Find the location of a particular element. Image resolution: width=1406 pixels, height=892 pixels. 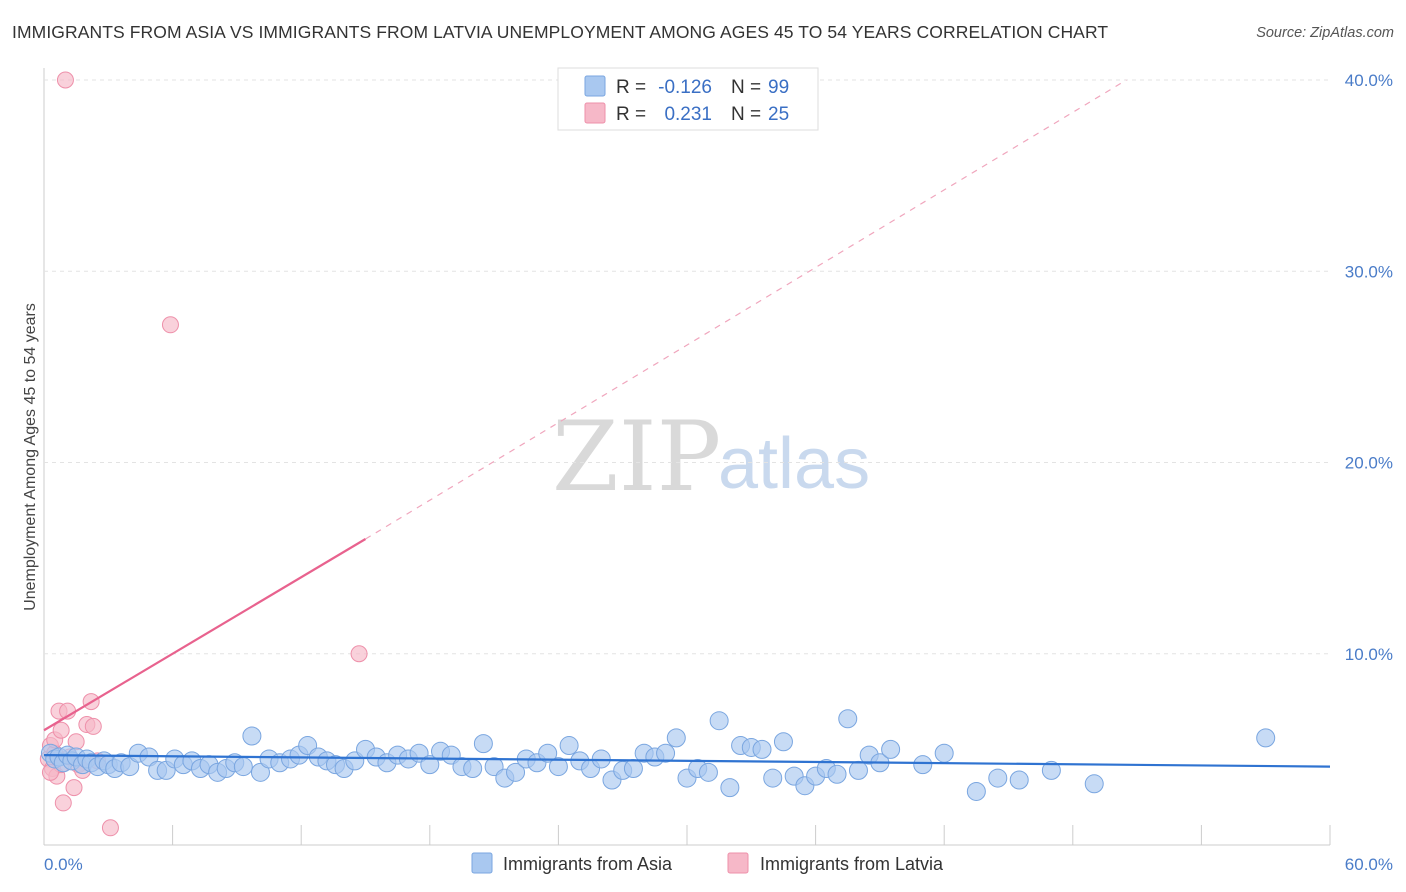

x-tick-label-min: 0.0% is located at coordinates (63, 864).